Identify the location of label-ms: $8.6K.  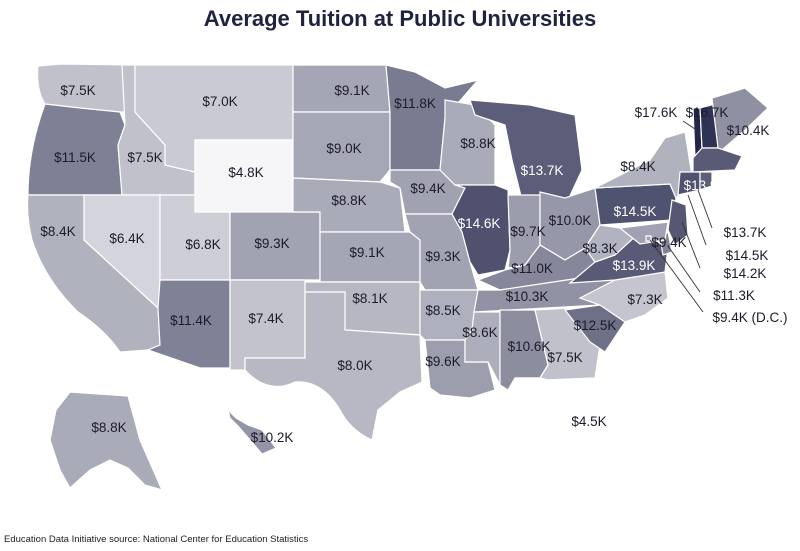
(479, 332).